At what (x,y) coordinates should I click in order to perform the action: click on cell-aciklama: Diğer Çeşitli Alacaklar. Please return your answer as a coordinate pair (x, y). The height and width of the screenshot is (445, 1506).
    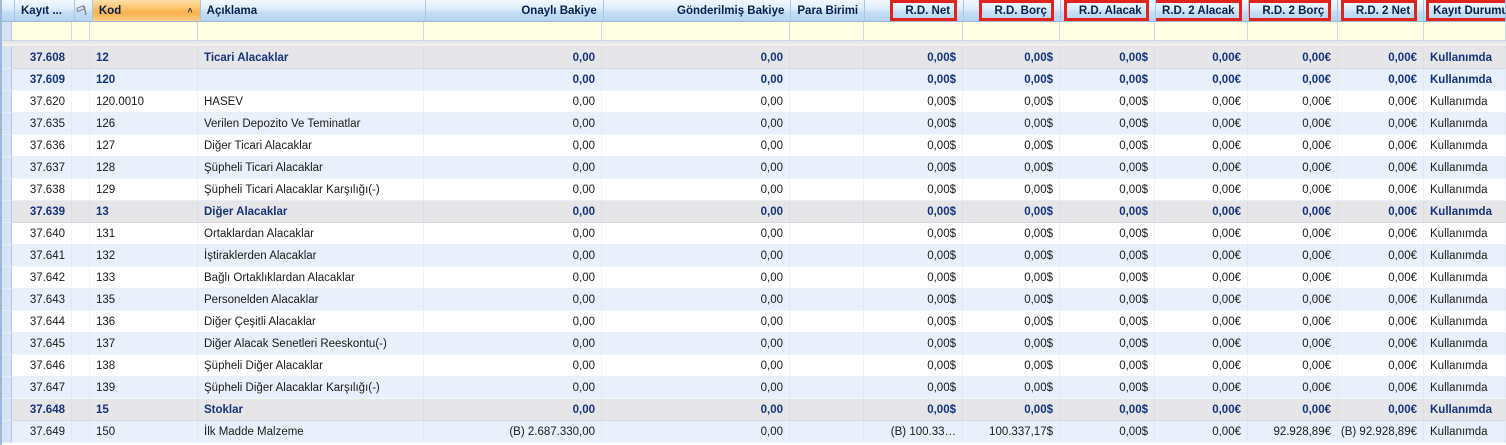
    Looking at the image, I should click on (311, 322).